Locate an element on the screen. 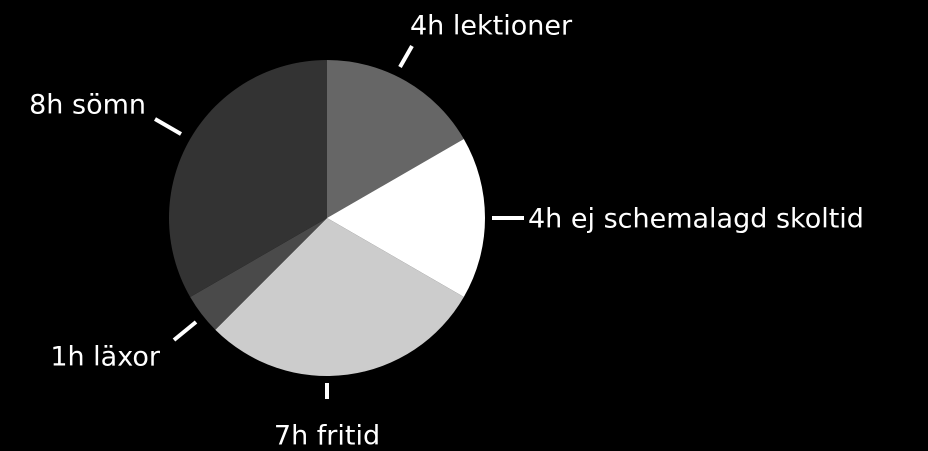 The width and height of the screenshot is (928, 451). slice-label: 4h lektioner is located at coordinates (491, 26).